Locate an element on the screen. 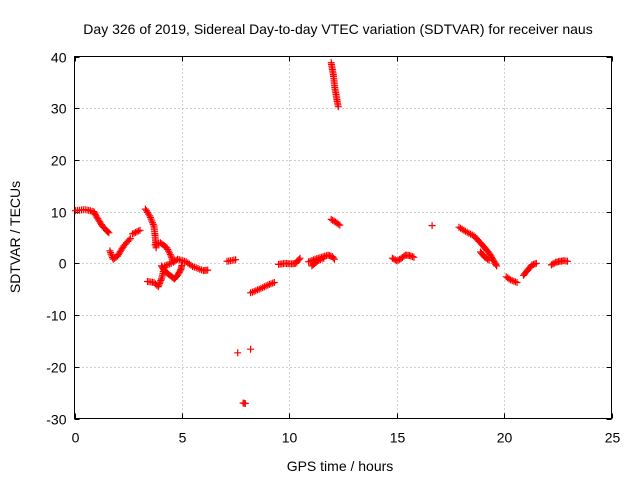  x-axis-label: GPS time / hours is located at coordinates (340, 466).